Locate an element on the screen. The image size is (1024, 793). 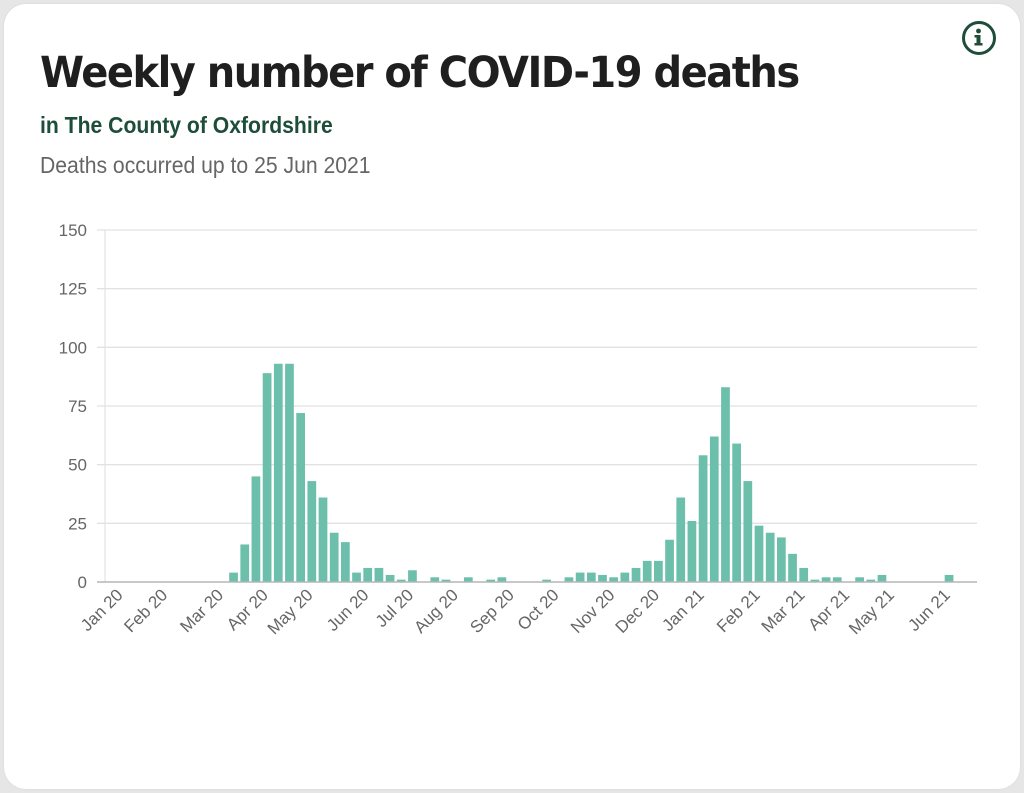
y-tick-label: 0 is located at coordinates (82, 582).